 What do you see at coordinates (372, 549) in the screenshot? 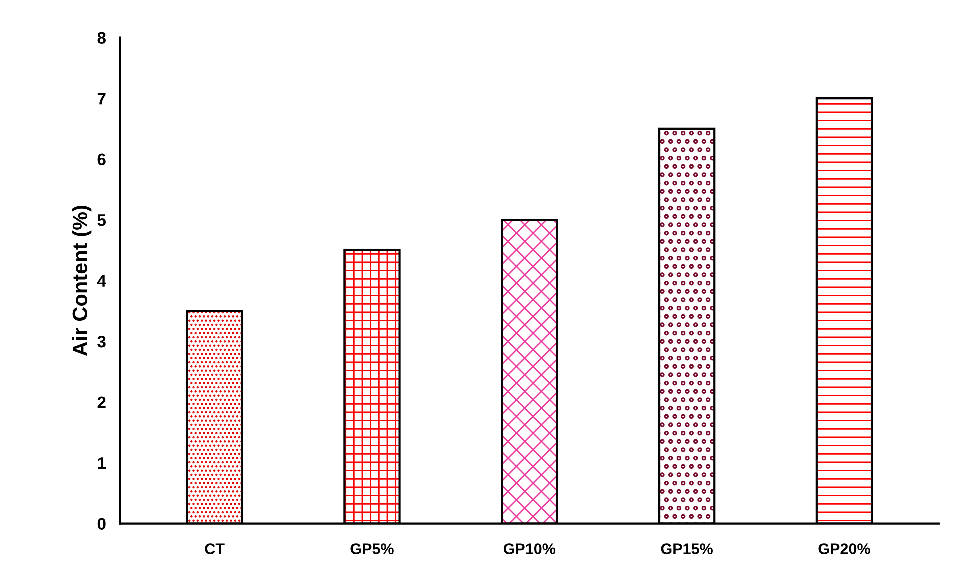
I see `x-tick-label: GP5%` at bounding box center [372, 549].